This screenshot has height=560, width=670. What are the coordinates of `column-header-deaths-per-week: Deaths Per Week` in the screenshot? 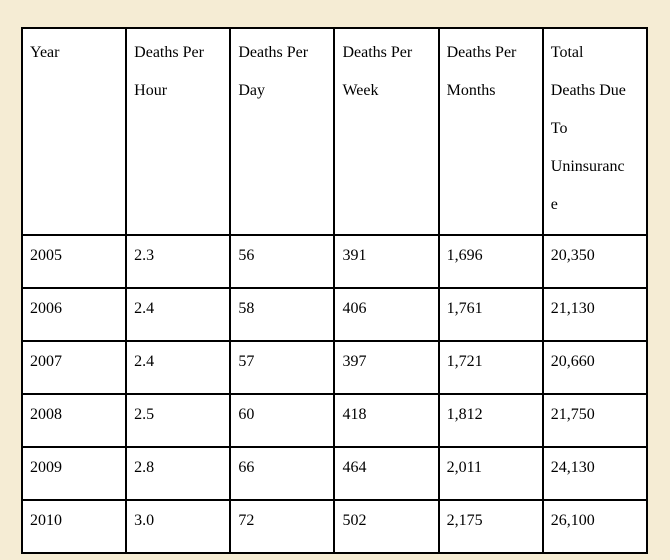 It's located at (386, 131).